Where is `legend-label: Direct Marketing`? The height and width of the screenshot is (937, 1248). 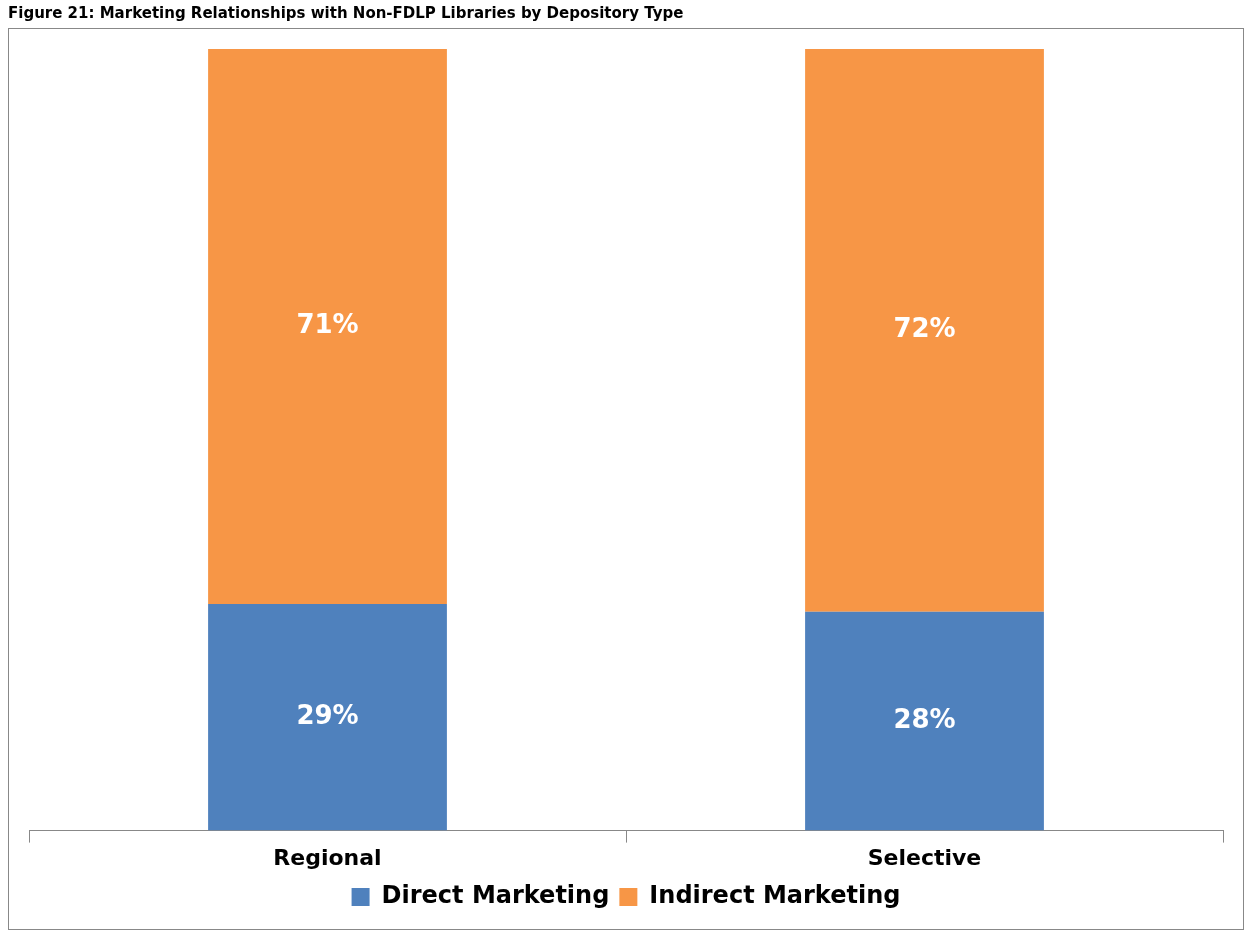
legend-label: Direct Marketing is located at coordinates (495, 895).